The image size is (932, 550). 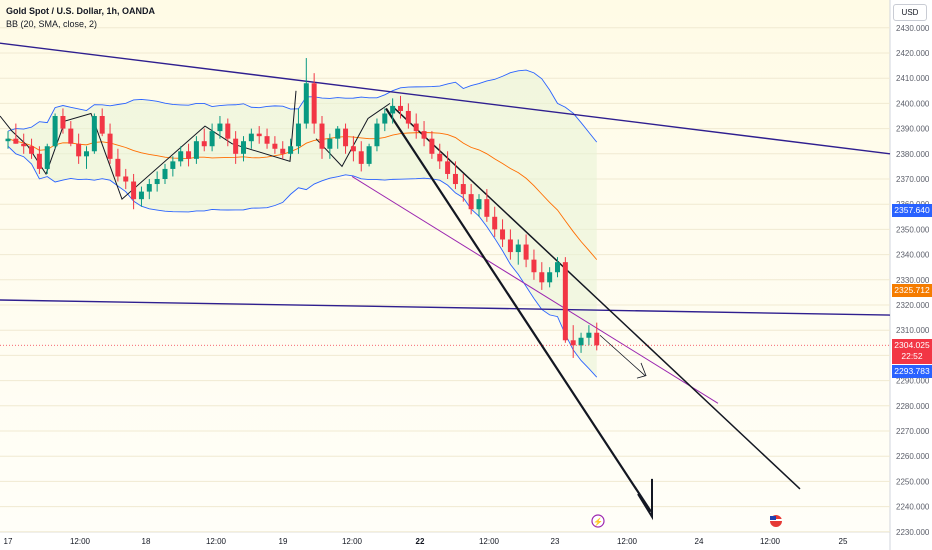 What do you see at coordinates (52, 24) in the screenshot?
I see `indicator-legend: BB (20, SMA, close, 2)` at bounding box center [52, 24].